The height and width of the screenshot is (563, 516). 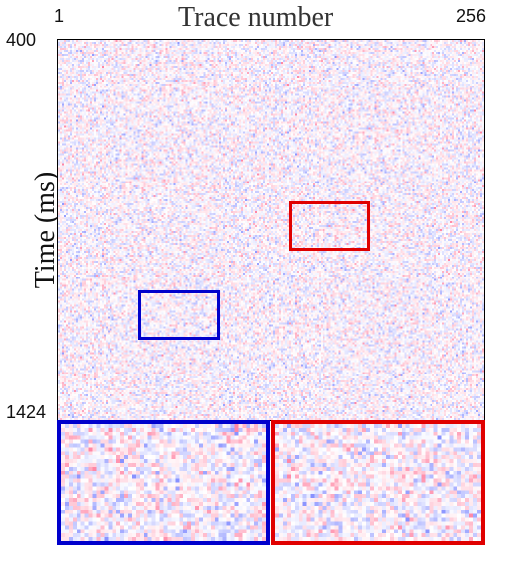 I want to click on red-zoom-image, so click(x=378, y=482).